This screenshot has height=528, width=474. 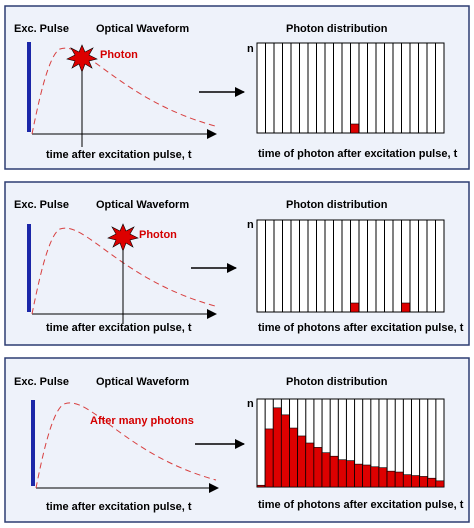 I want to click on after-many-photons-label: After many photons, so click(x=142, y=421).